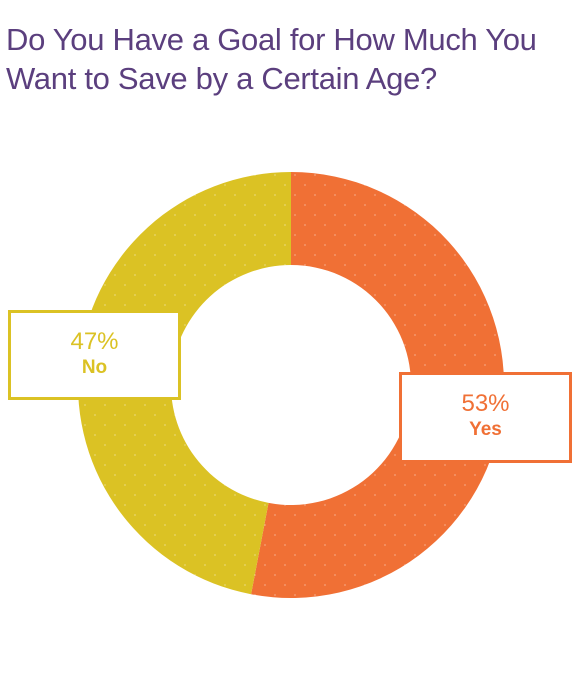  What do you see at coordinates (485, 429) in the screenshot?
I see `label-yes-category: Yes` at bounding box center [485, 429].